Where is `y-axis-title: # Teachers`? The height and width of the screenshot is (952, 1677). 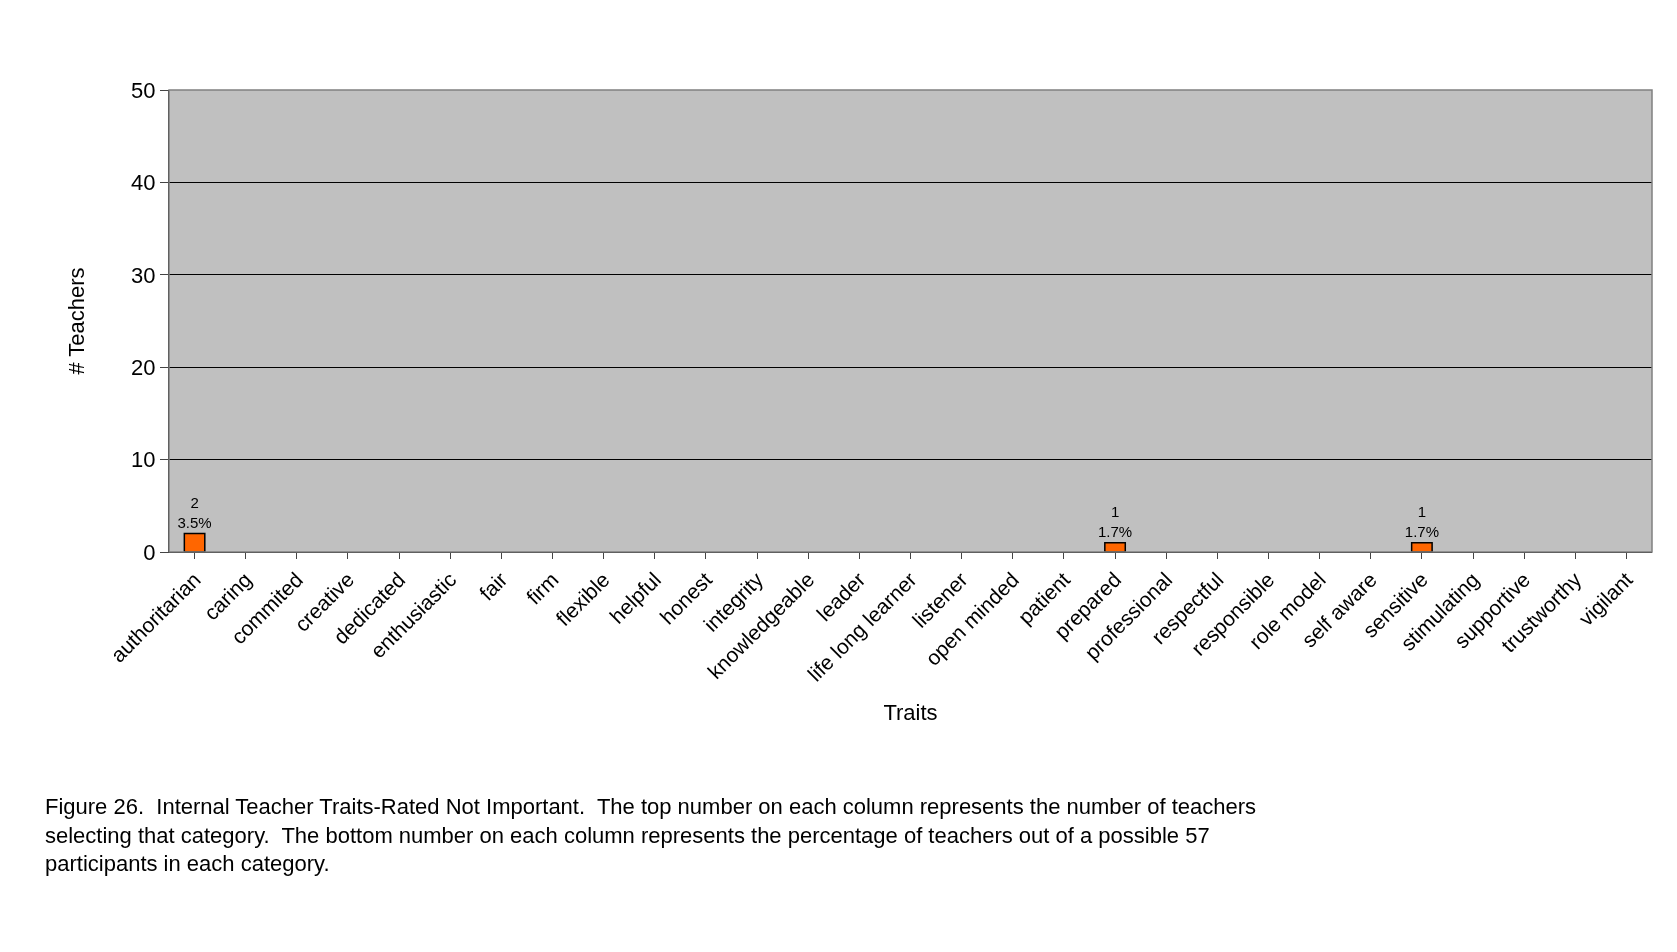
y-axis-title: # Teachers is located at coordinates (76, 321).